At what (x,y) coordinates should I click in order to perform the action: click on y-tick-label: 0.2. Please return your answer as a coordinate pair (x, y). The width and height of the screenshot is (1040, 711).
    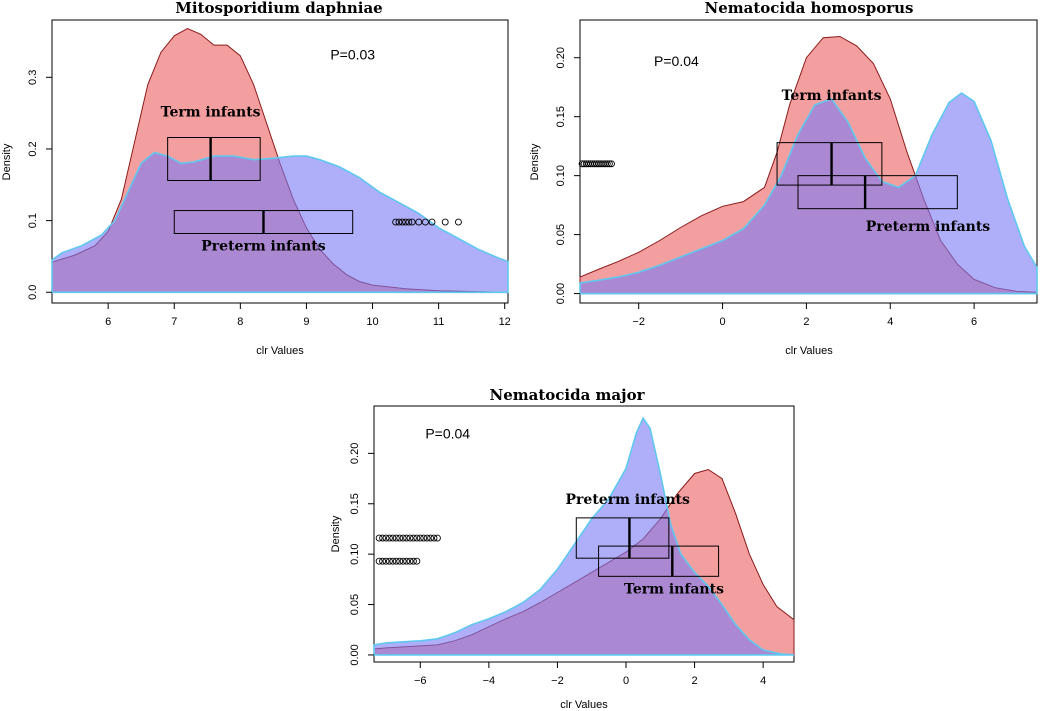
    Looking at the image, I should click on (33, 148).